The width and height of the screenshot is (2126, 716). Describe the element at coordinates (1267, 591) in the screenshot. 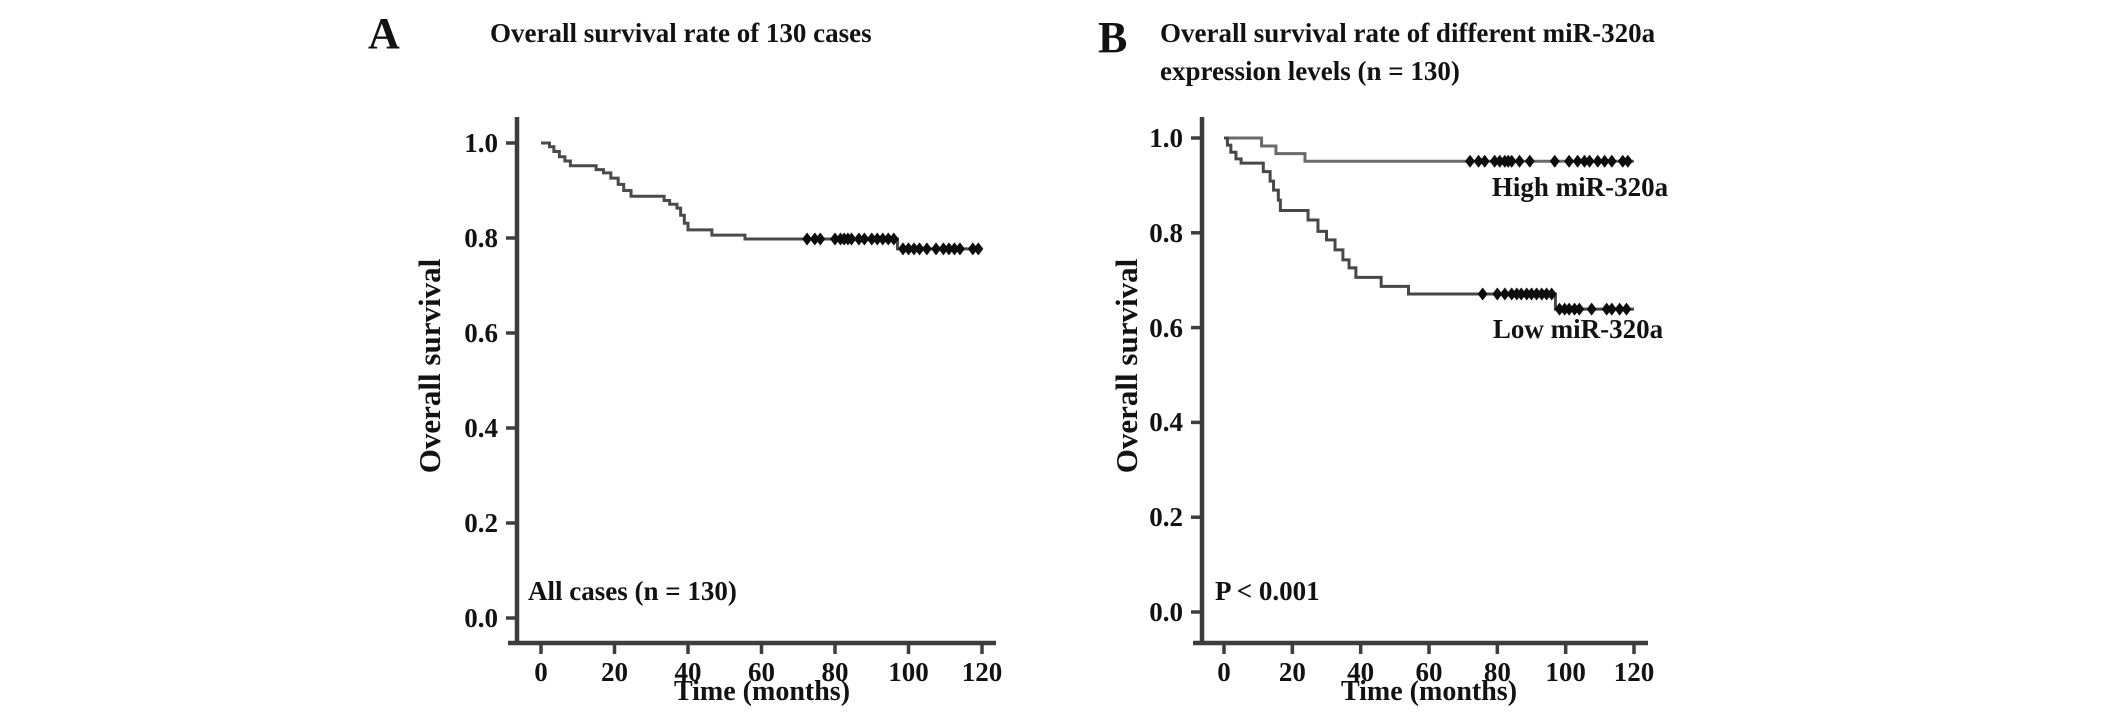

I see `panel-b-annotation: P < 0.001` at that location.